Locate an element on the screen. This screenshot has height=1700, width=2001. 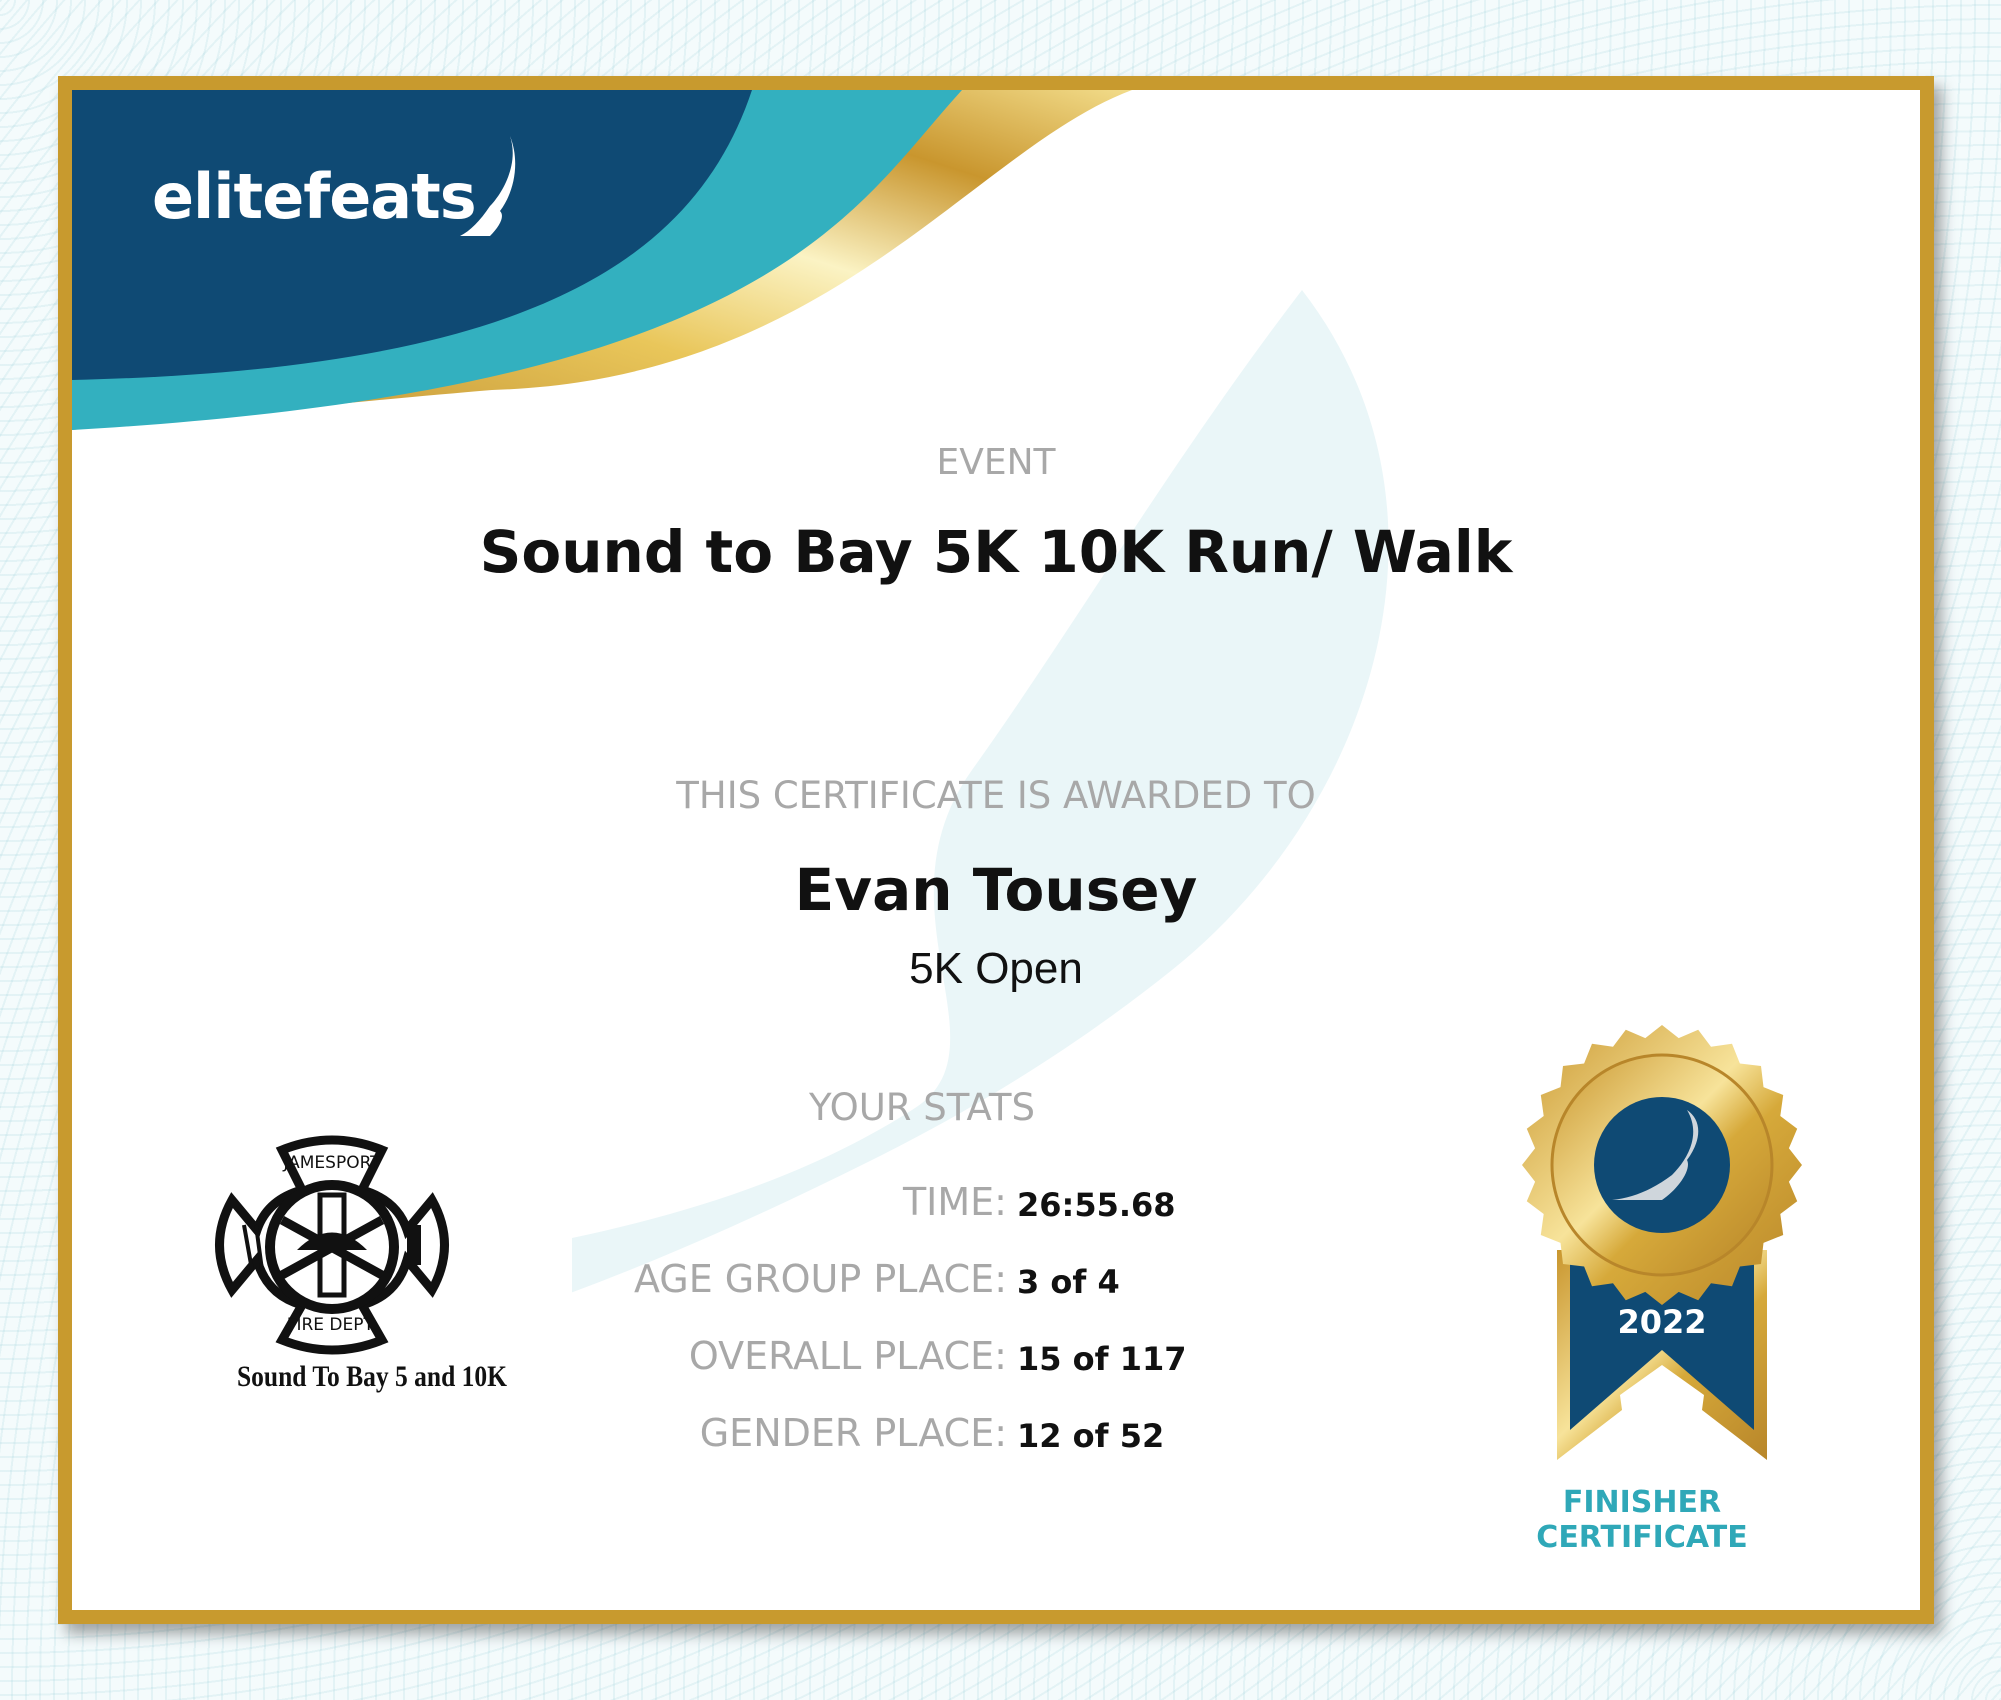
finisher-label: FINISHER CERTIFICATE is located at coordinates (1642, 1520).